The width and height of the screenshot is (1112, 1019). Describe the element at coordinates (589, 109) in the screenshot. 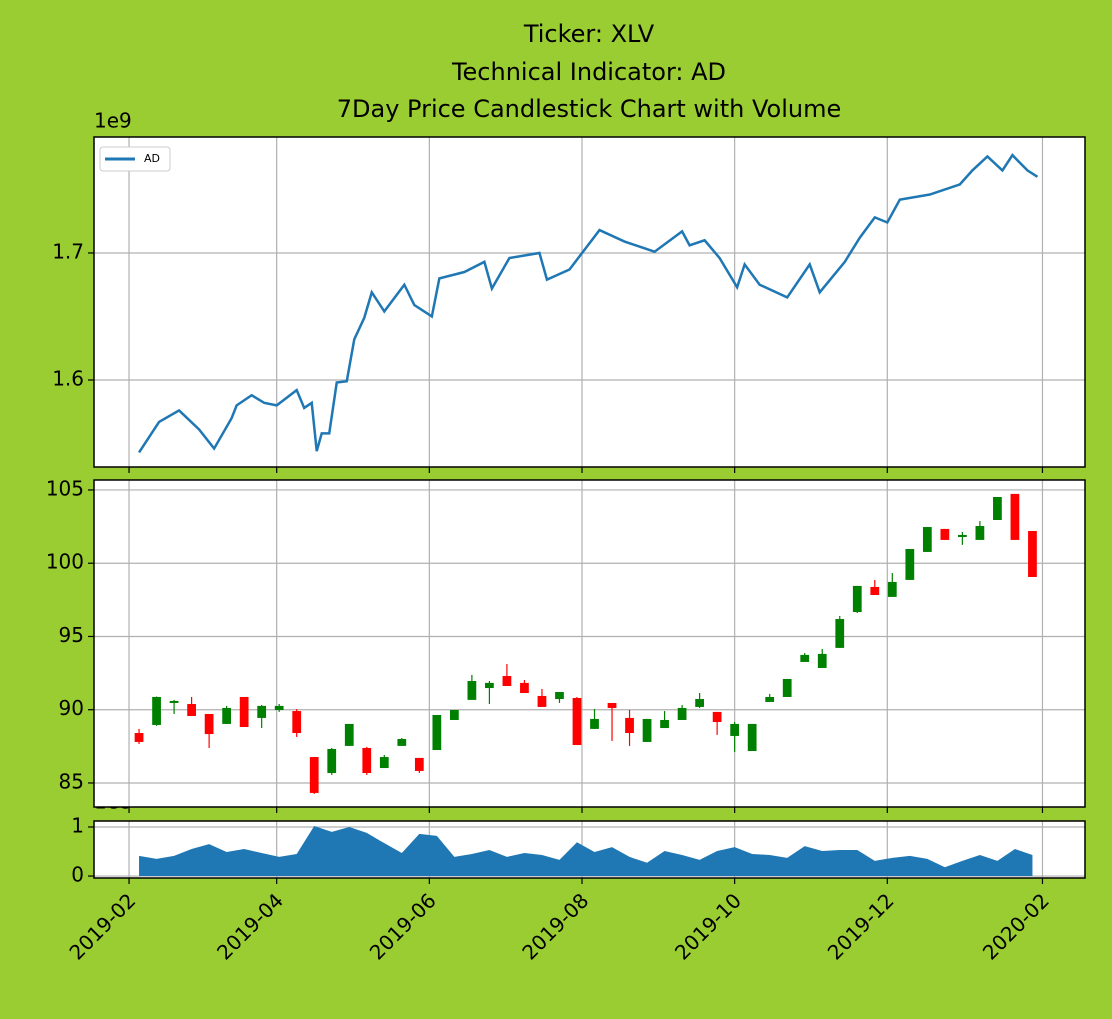

I see `chart-title: 7Day Price Candlestick Chart with Volume` at that location.